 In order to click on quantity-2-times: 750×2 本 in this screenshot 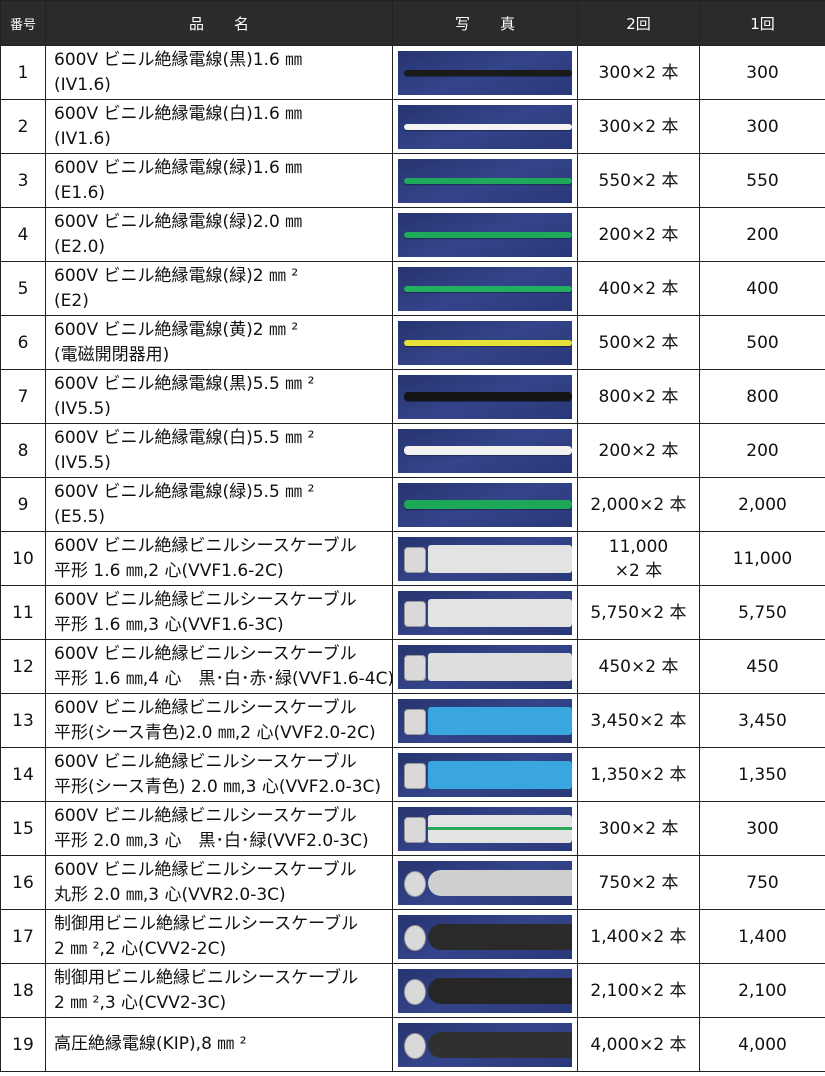, I will do `click(638, 882)`.